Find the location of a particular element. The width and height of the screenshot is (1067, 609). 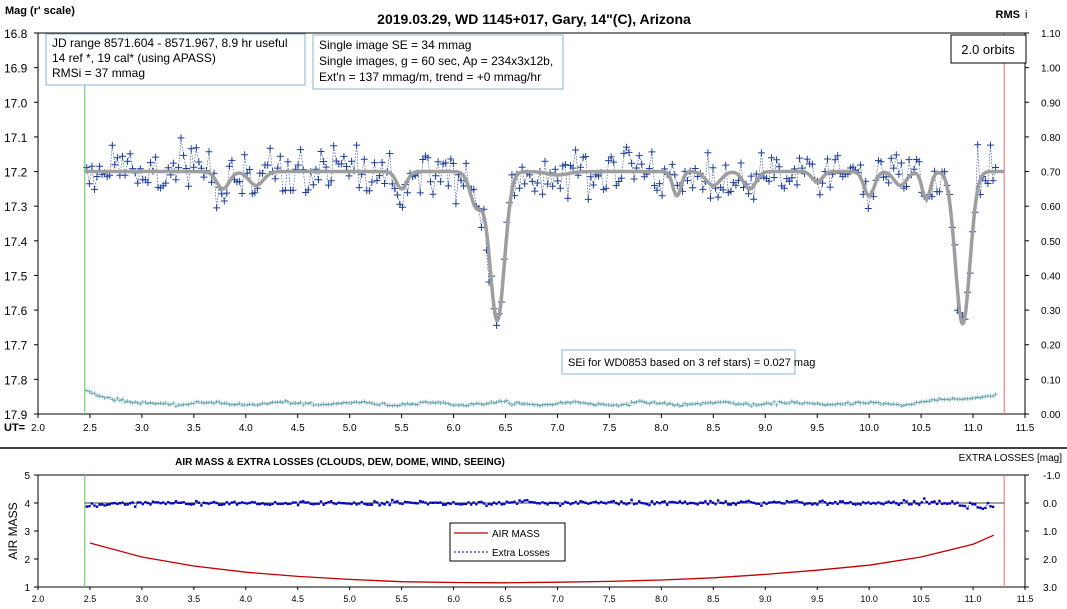

top-y-tick-label: 17.0 is located at coordinates (16, 103).